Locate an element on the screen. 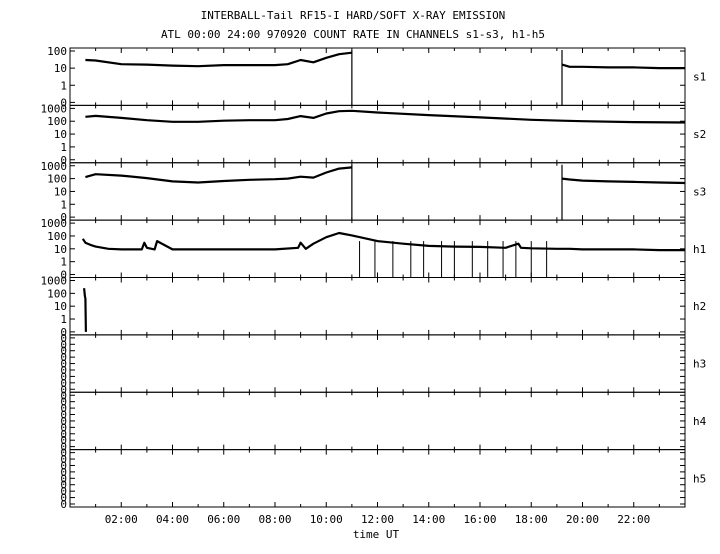  y-tick-label-s3: 100 is located at coordinates (57, 179).